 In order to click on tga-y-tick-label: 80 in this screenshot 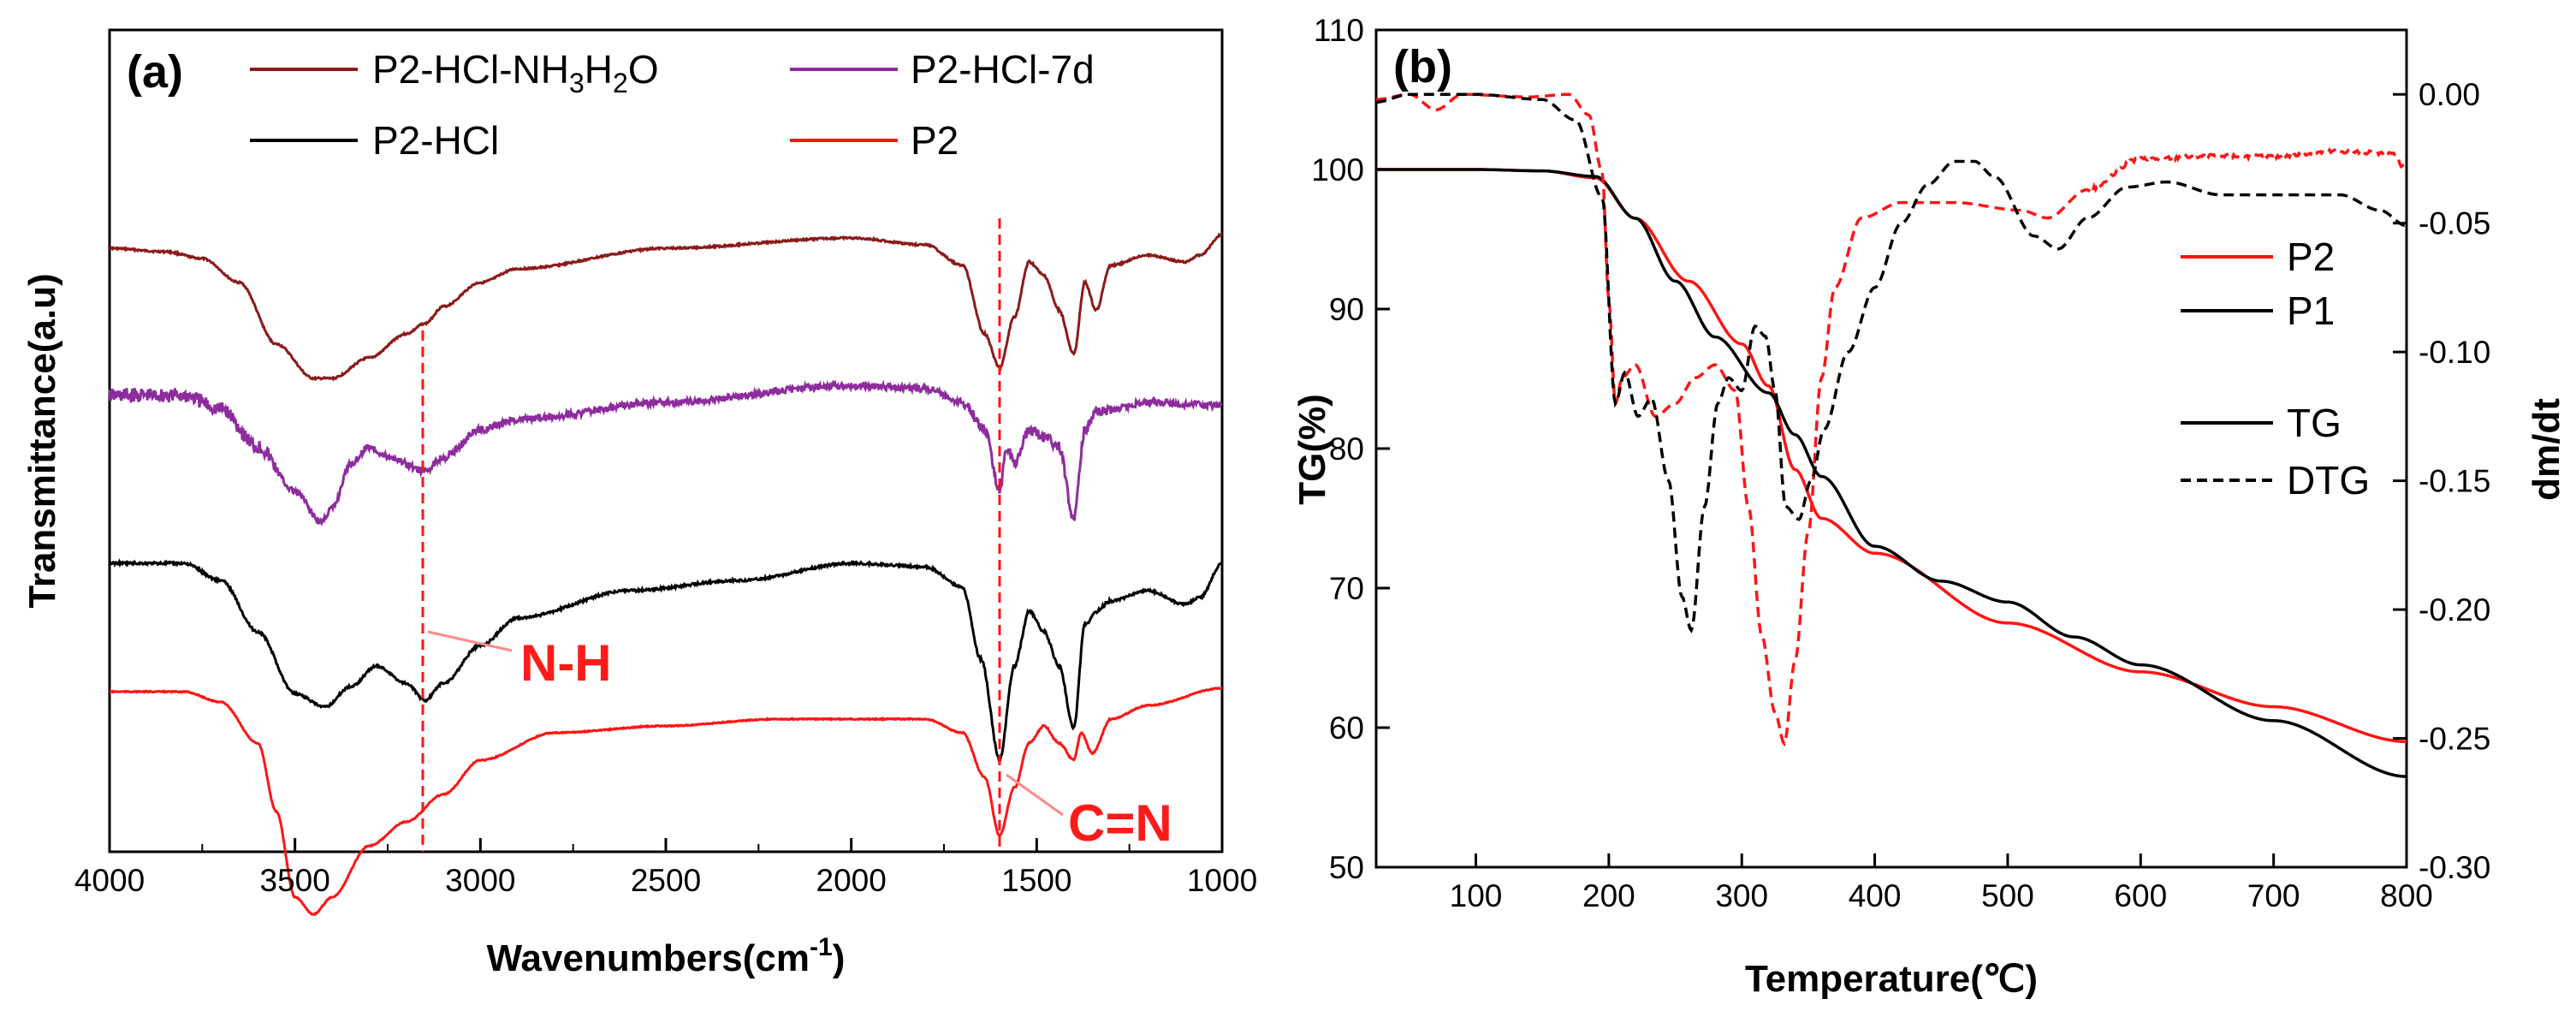, I will do `click(1346, 449)`.